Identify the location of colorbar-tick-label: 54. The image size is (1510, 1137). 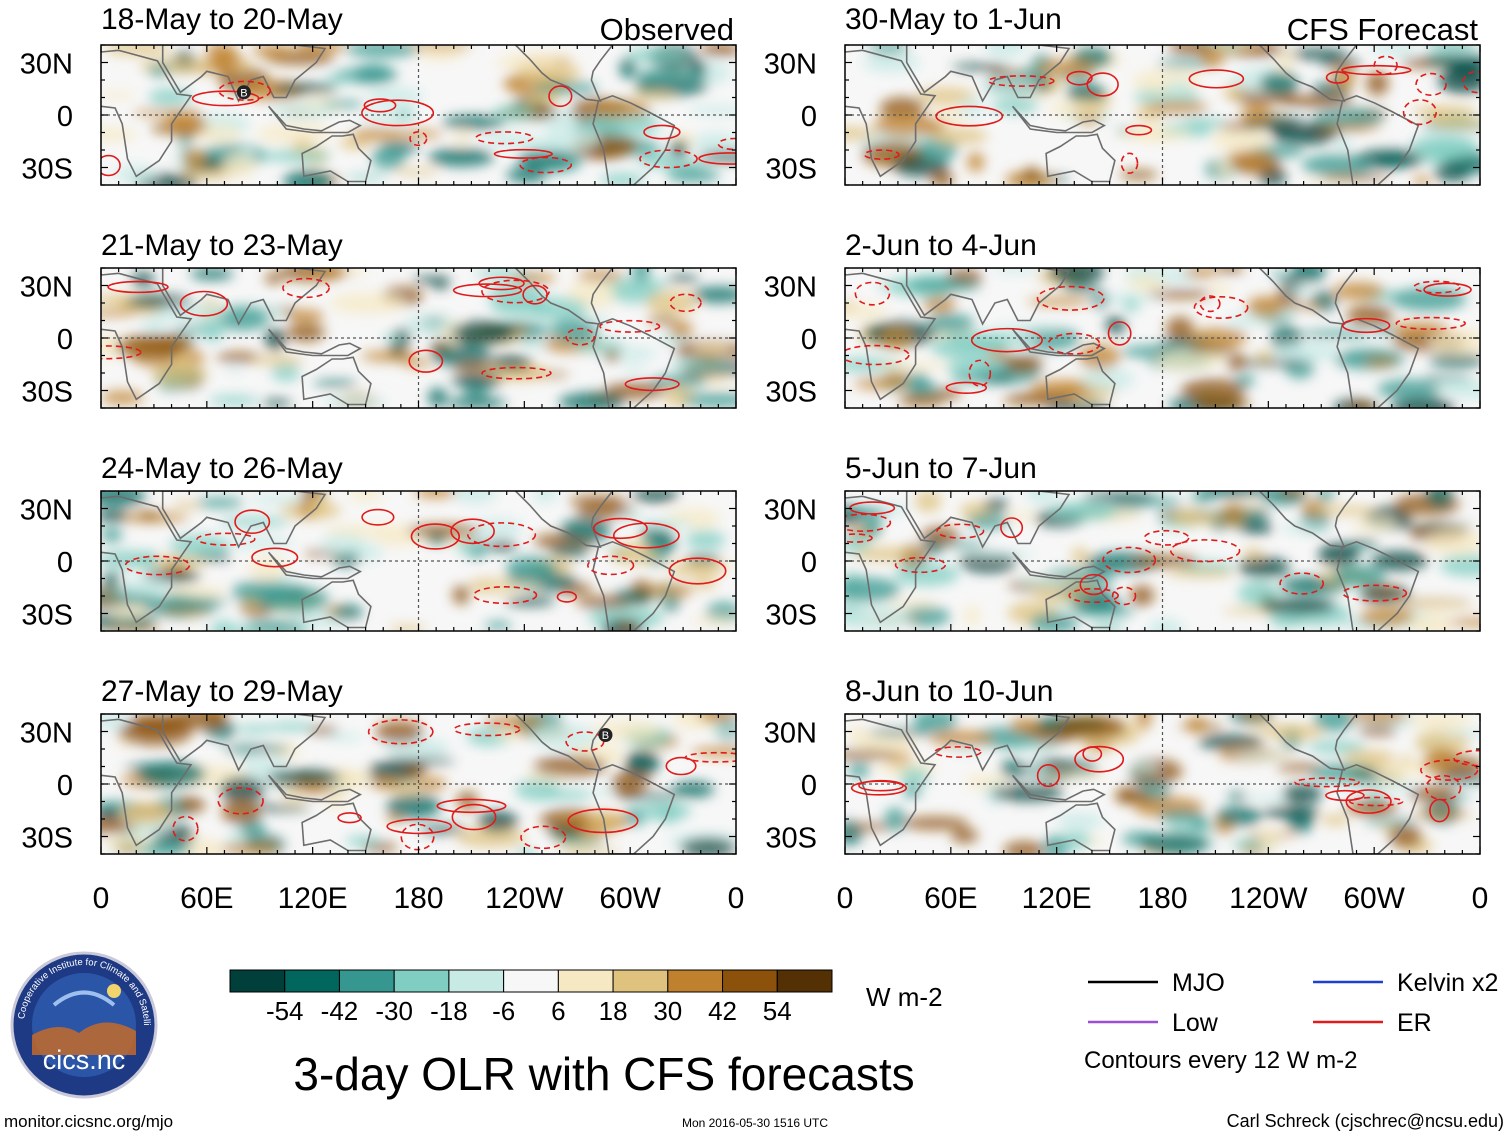
(777, 1011).